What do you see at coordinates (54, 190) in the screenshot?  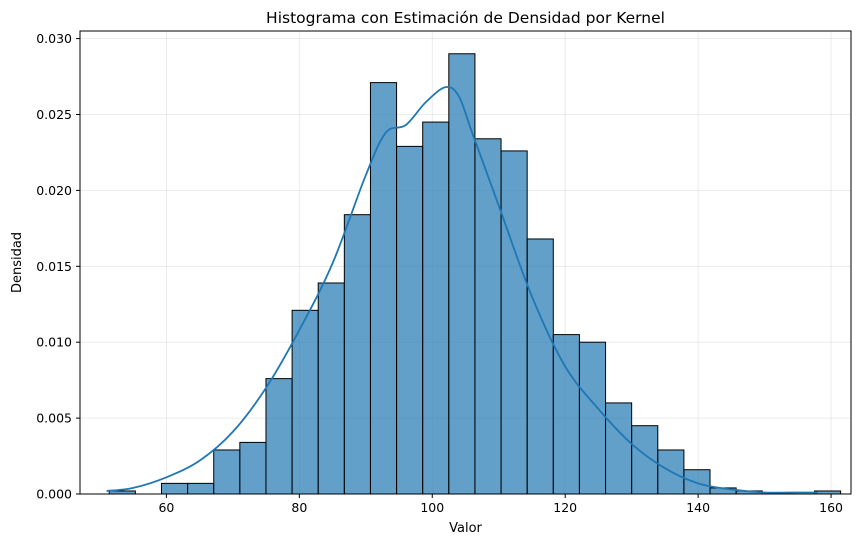 I see `y-tick-label-4: 0.020` at bounding box center [54, 190].